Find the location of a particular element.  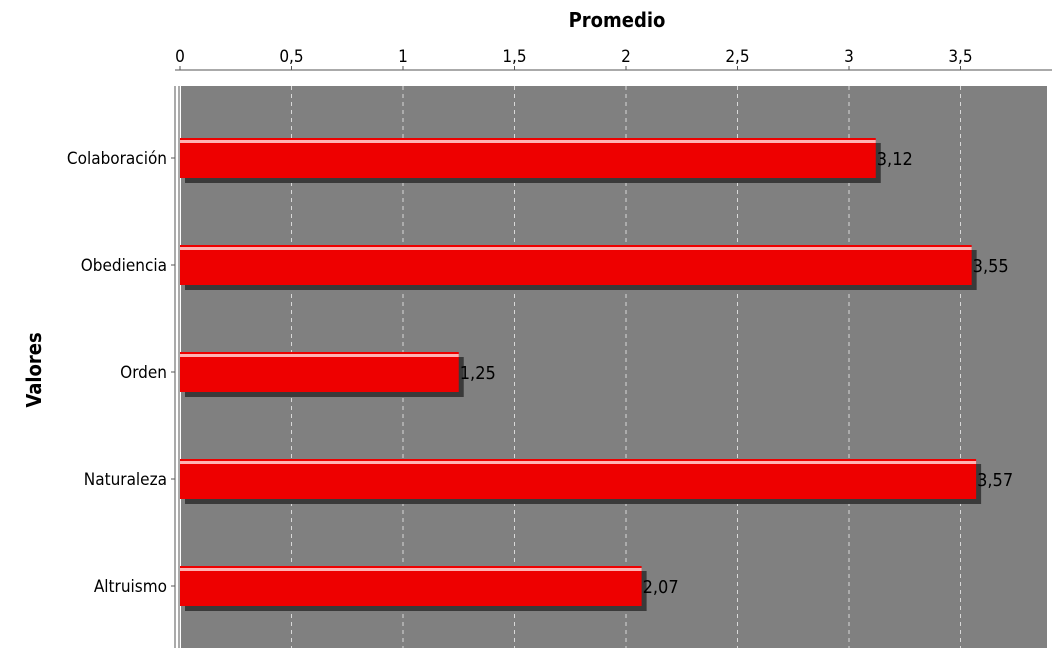

category-label: Altruismo is located at coordinates (130, 587).